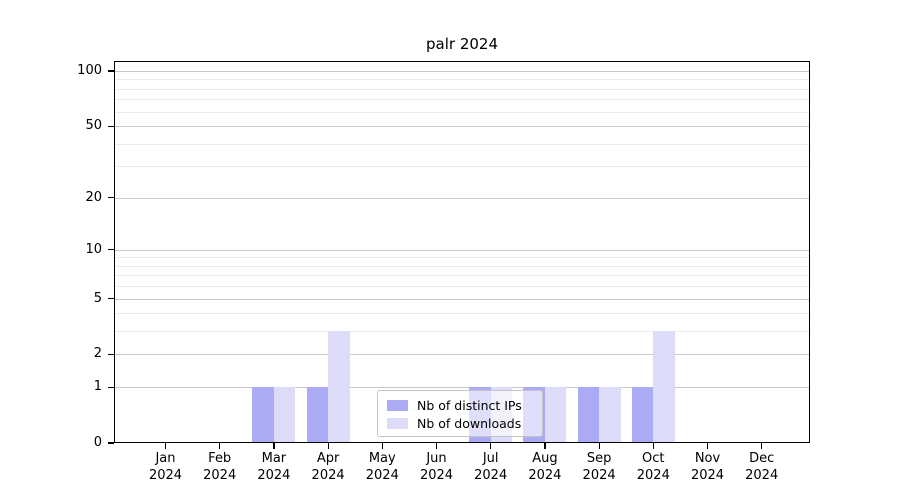 Image resolution: width=900 pixels, height=500 pixels. Describe the element at coordinates (397, 423) in the screenshot. I see `legend-swatch-downloads` at that location.